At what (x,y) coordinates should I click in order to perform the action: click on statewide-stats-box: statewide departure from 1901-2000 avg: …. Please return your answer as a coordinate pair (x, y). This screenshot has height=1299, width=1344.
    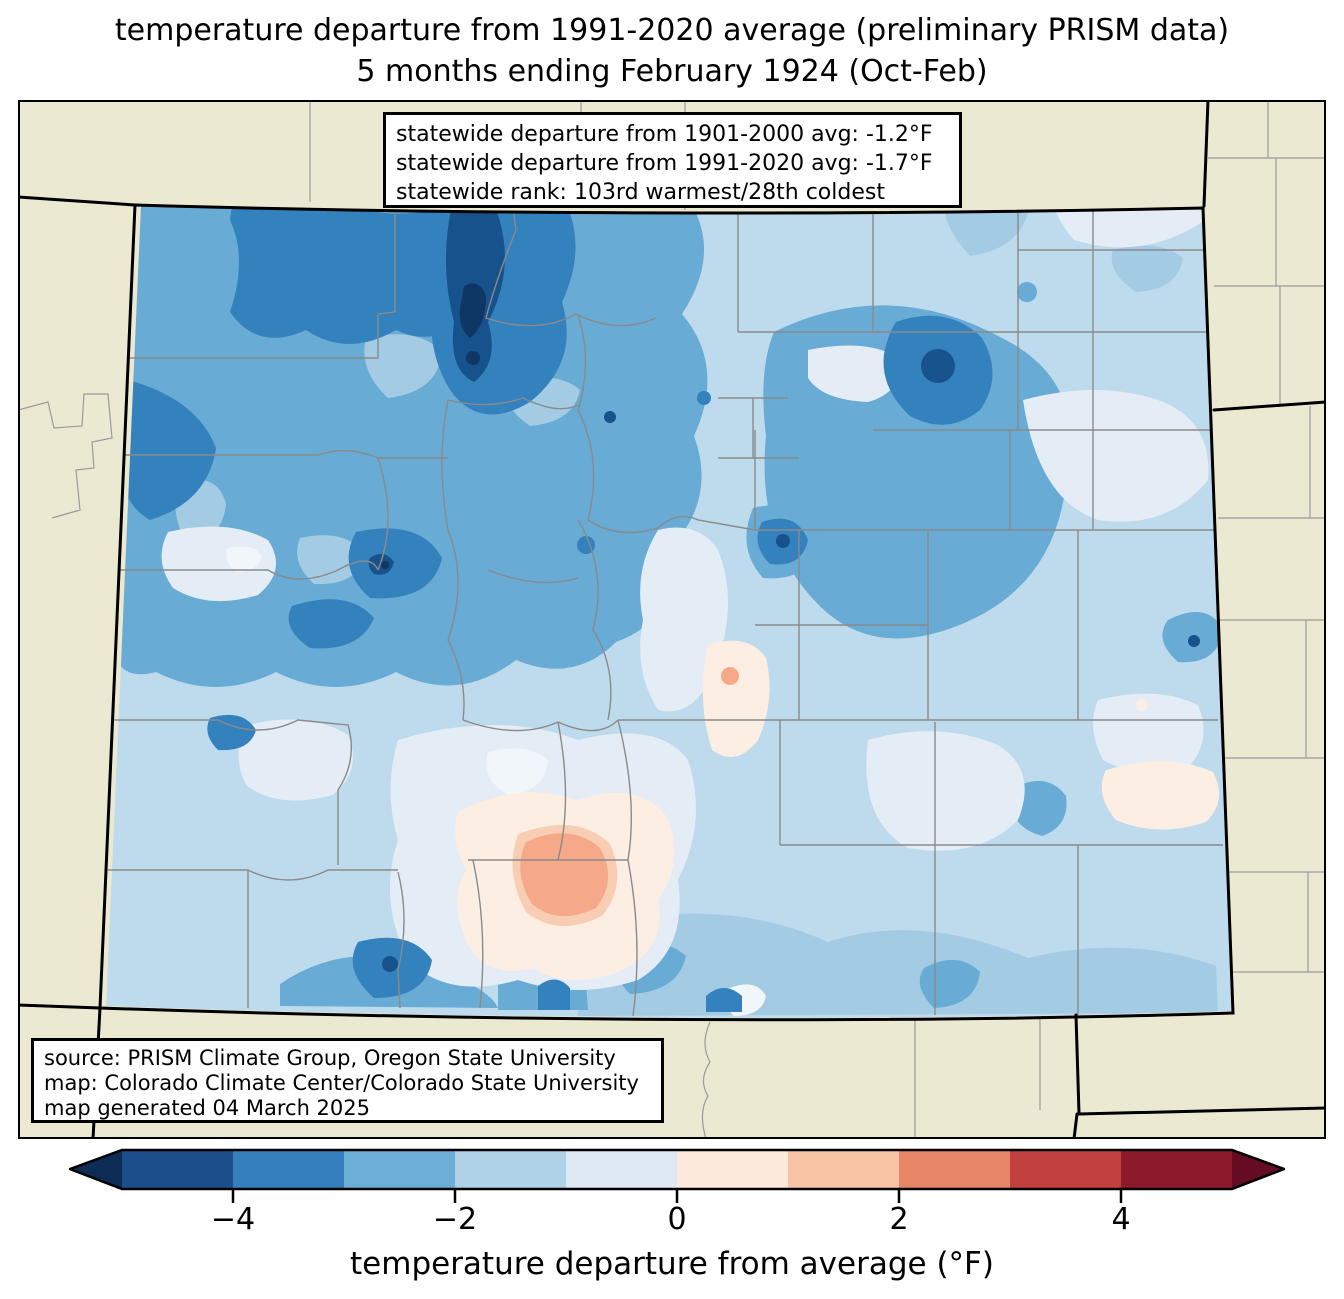
    Looking at the image, I should click on (672, 160).